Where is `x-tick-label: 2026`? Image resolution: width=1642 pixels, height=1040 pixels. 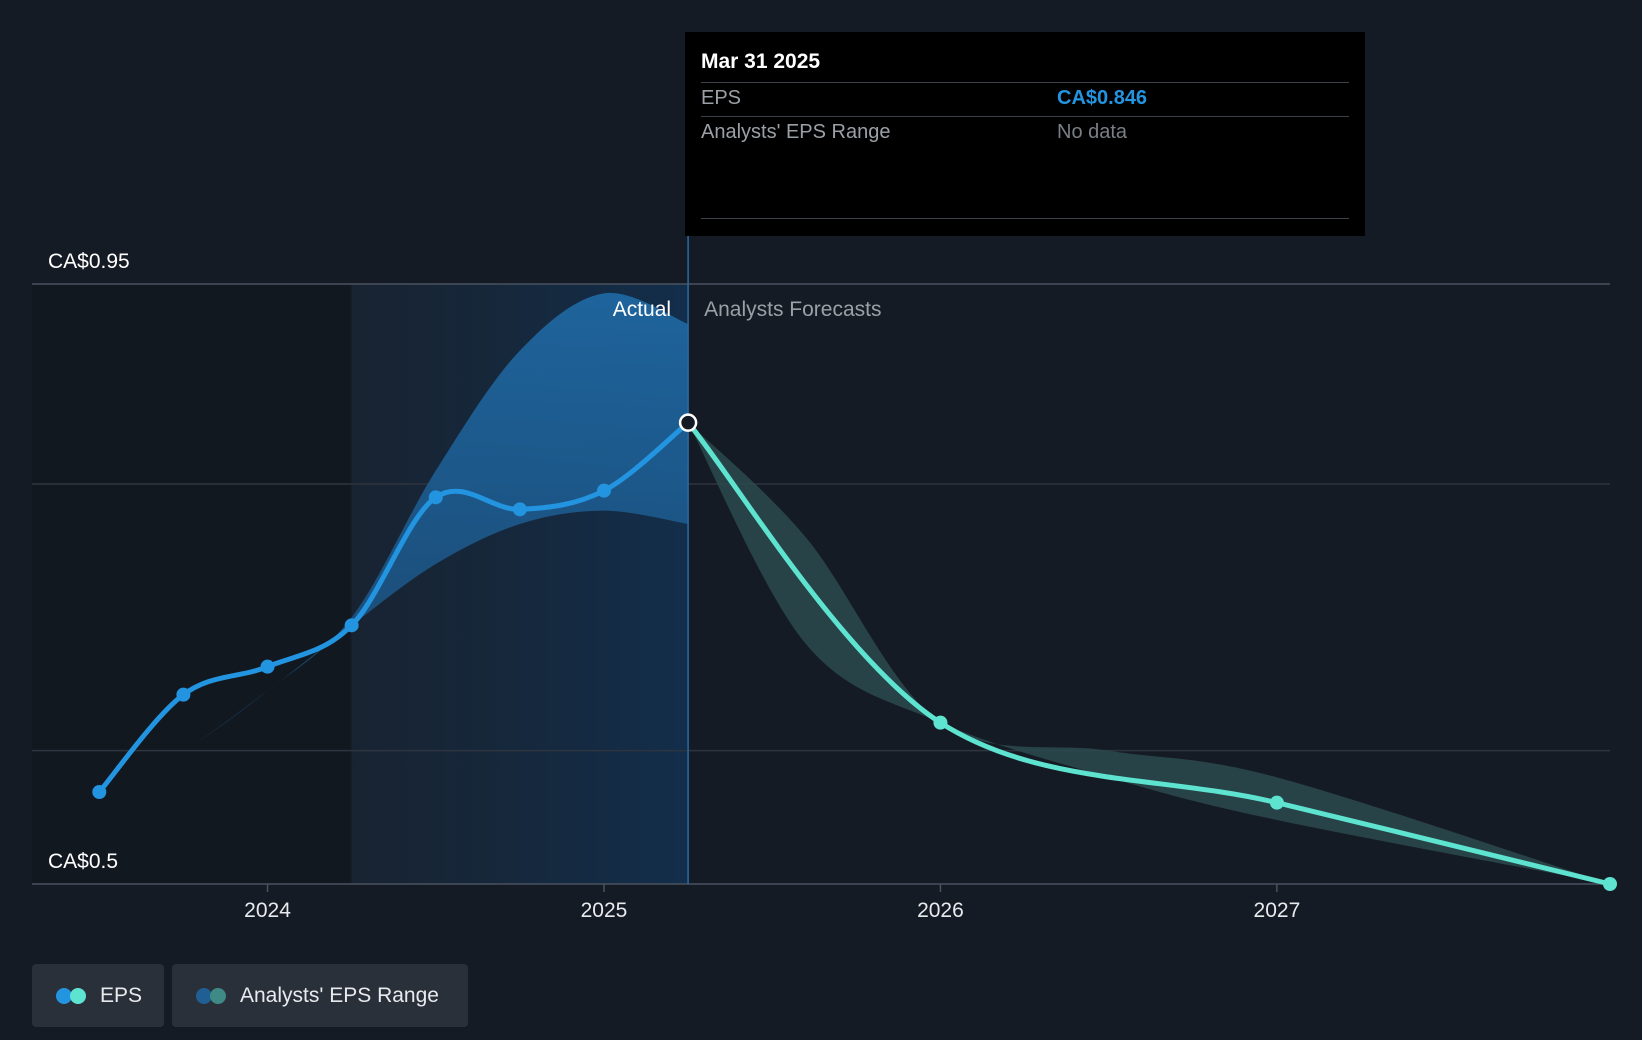 x-tick-label: 2026 is located at coordinates (940, 910).